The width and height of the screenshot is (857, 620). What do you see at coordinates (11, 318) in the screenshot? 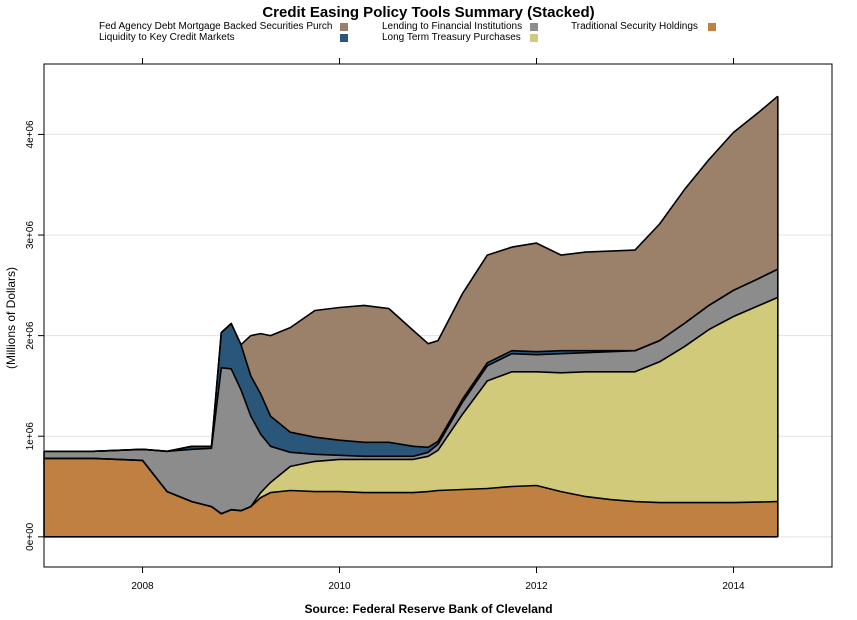
I see `y-axis-label: (Millions of Dollars)` at bounding box center [11, 318].